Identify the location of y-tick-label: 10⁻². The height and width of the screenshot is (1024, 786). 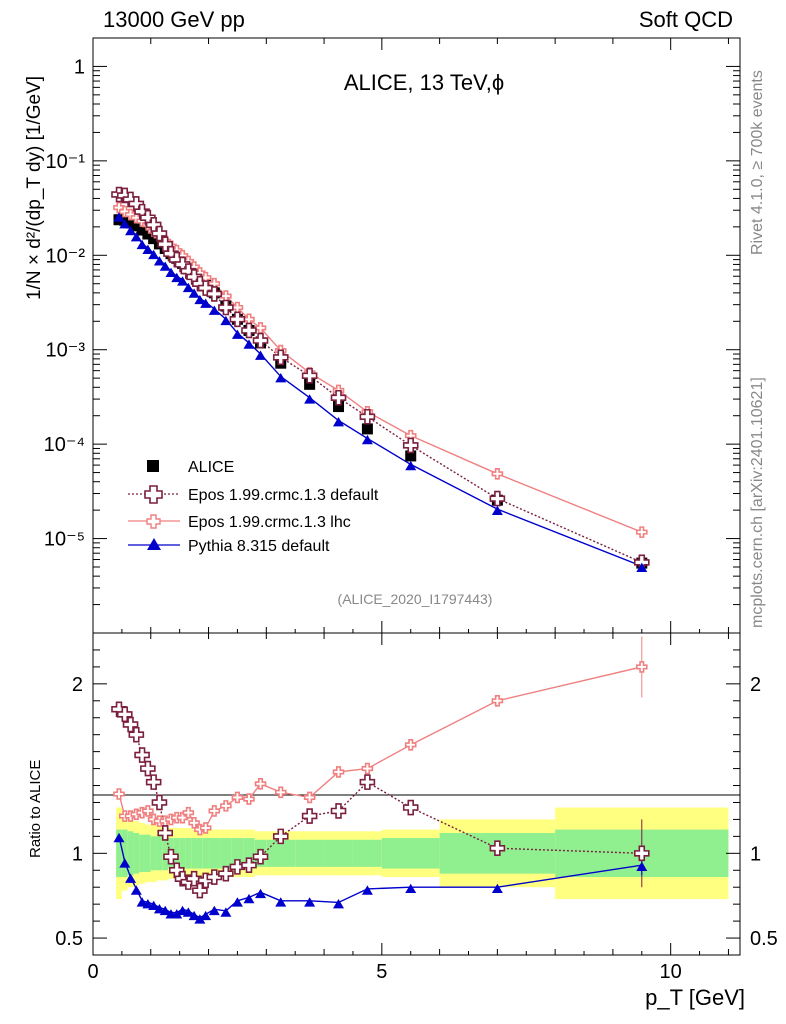
(66, 256).